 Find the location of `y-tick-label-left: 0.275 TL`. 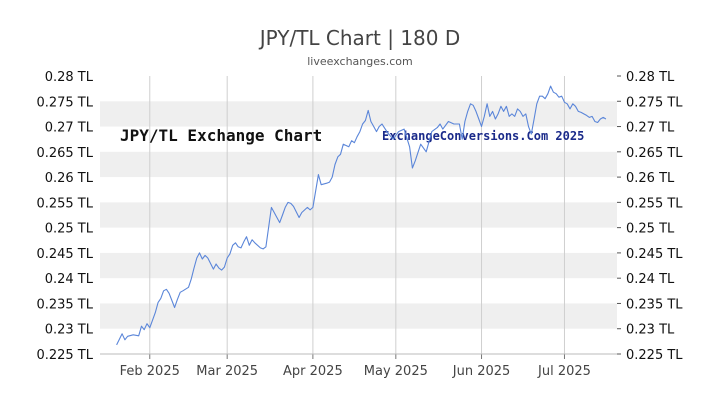

y-tick-label-left: 0.275 TL is located at coordinates (64, 102).